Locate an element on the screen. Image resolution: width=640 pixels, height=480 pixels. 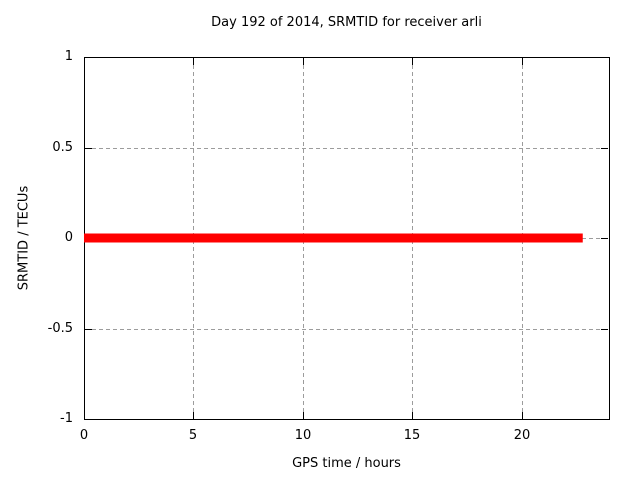
x-tick-label: 5 is located at coordinates (193, 435).